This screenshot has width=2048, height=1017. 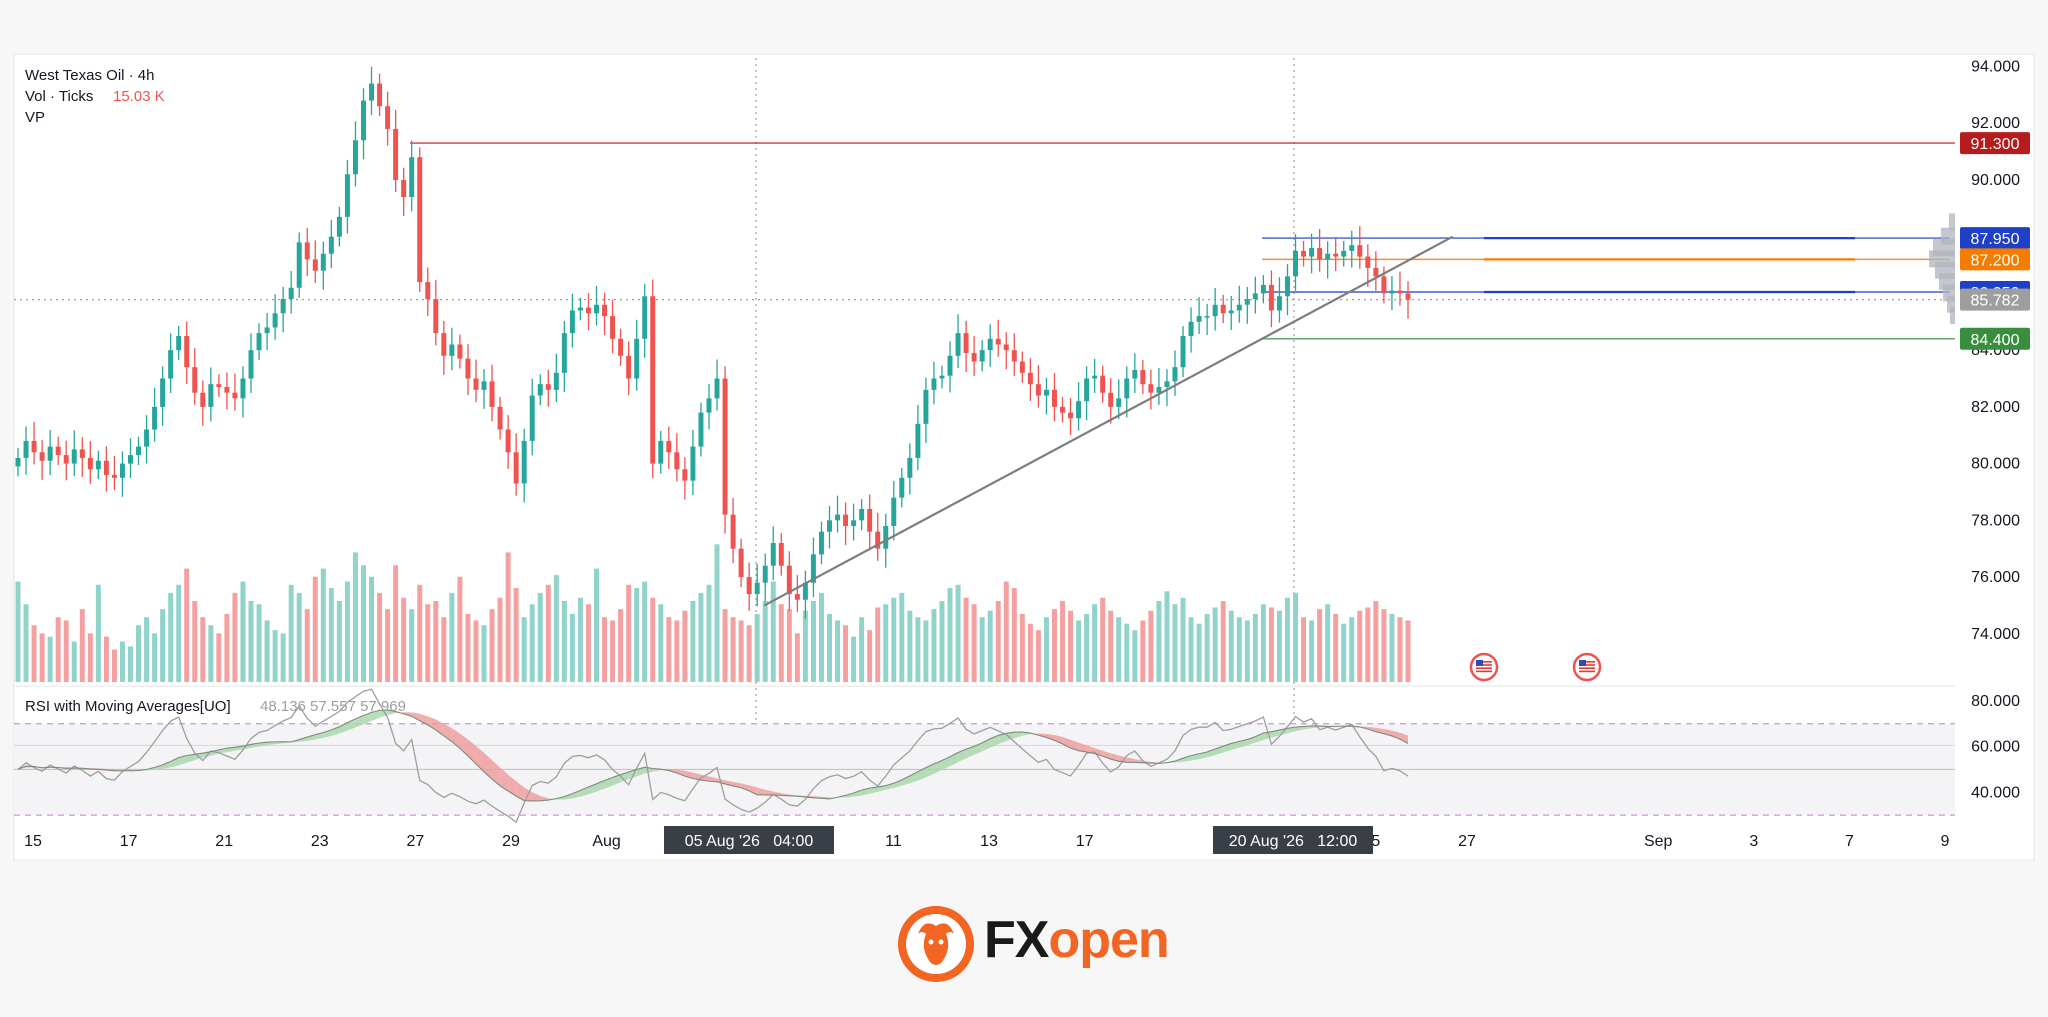 I want to click on price-tick-label: 76.000, so click(x=1995, y=577).